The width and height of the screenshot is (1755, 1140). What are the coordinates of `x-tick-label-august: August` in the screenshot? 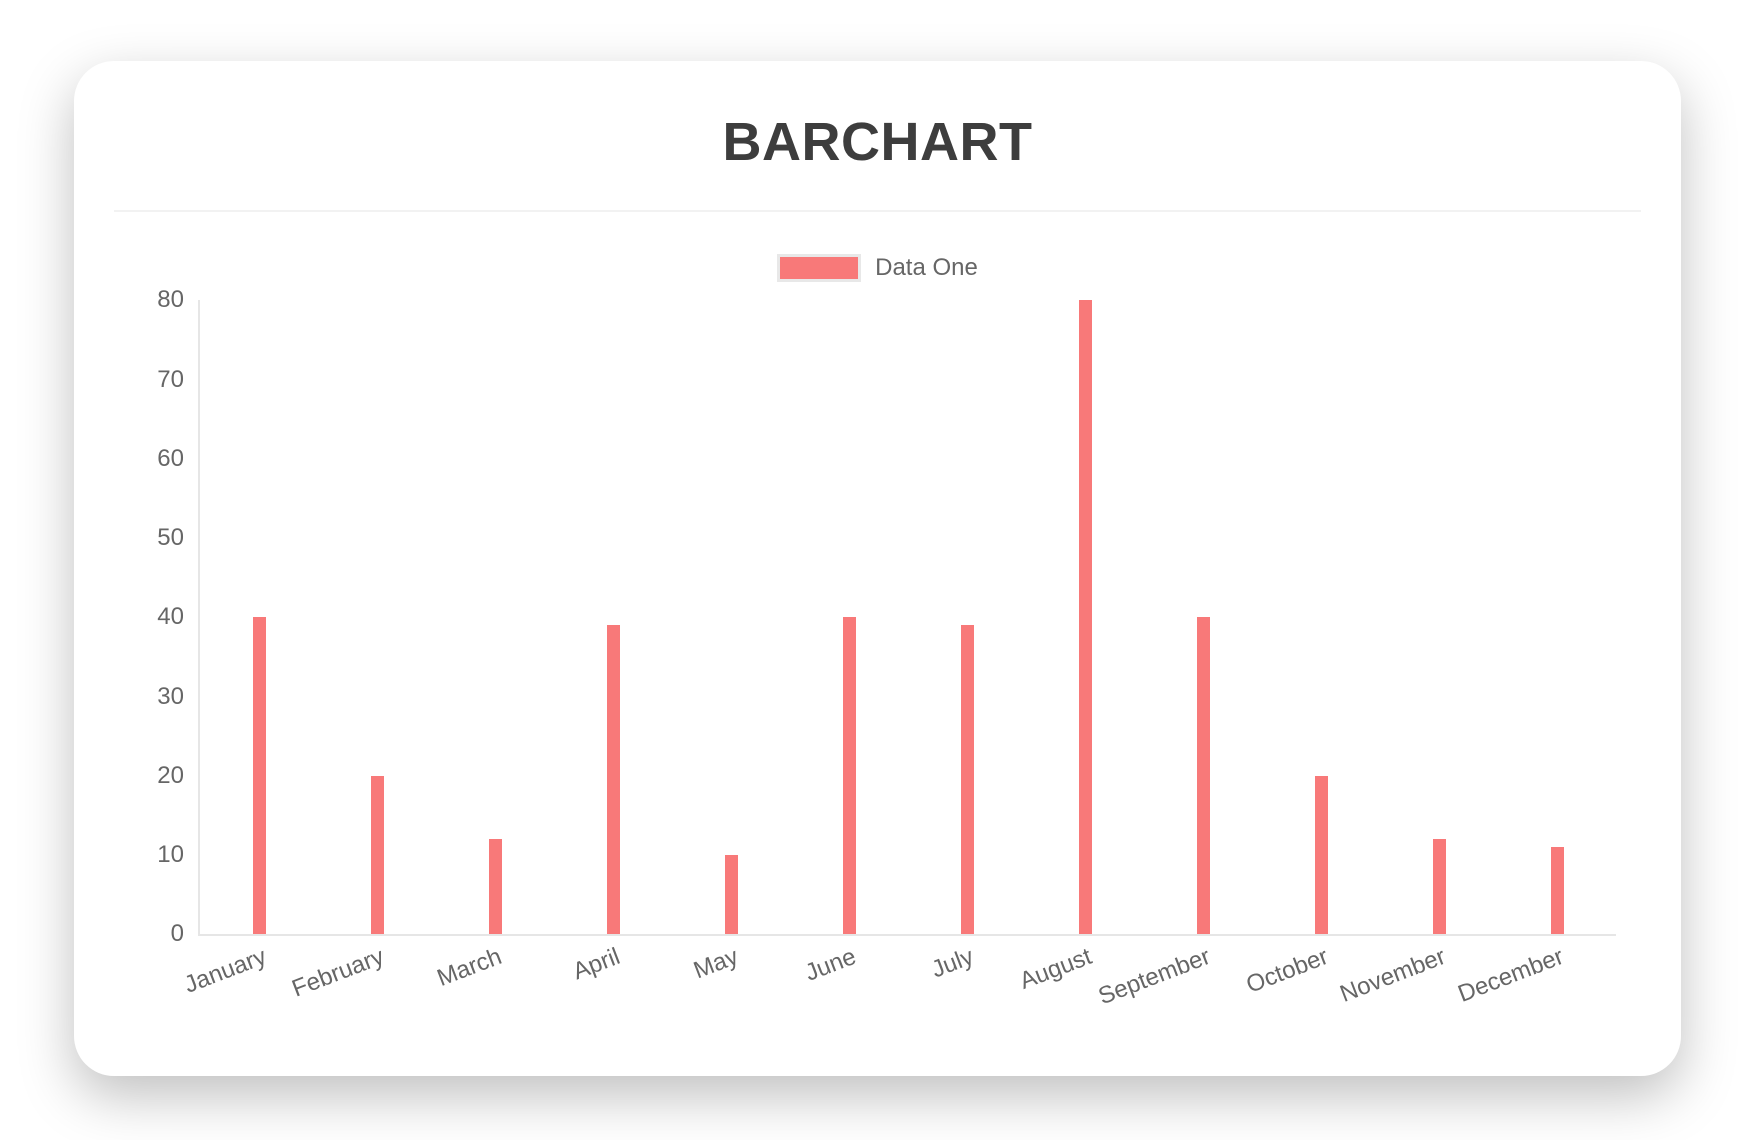 It's located at (1056, 969).